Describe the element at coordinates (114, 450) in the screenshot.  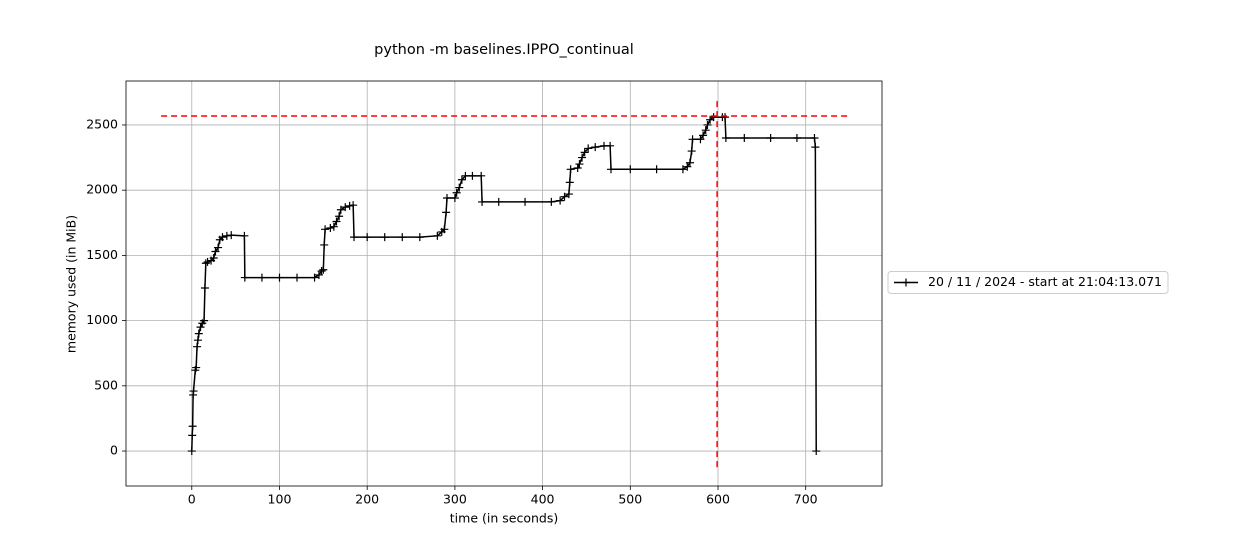
I see `y-tick-label: 0` at that location.